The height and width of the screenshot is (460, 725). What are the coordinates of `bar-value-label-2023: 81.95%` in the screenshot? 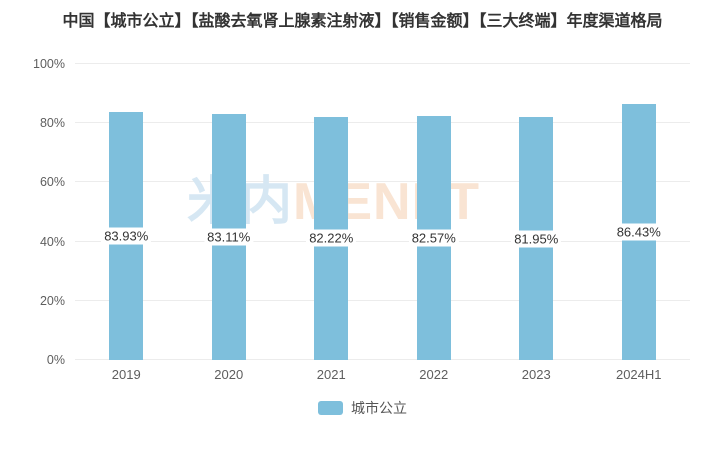 It's located at (536, 239).